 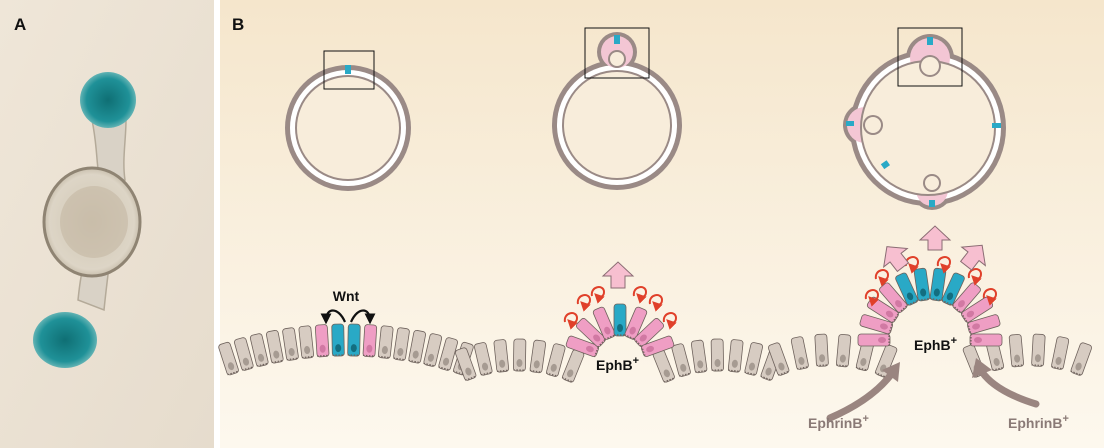 I want to click on wnt-arrow-right, so click(x=362, y=317).